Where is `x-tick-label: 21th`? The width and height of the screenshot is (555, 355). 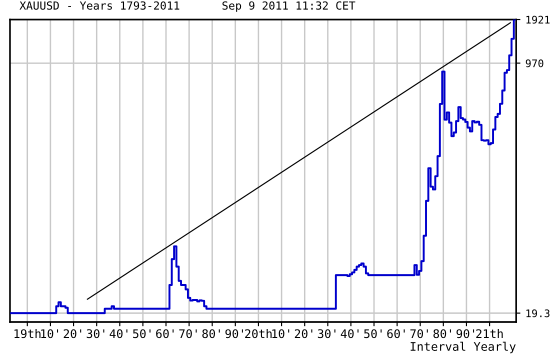
x-tick-label: 21th is located at coordinates (489, 333).